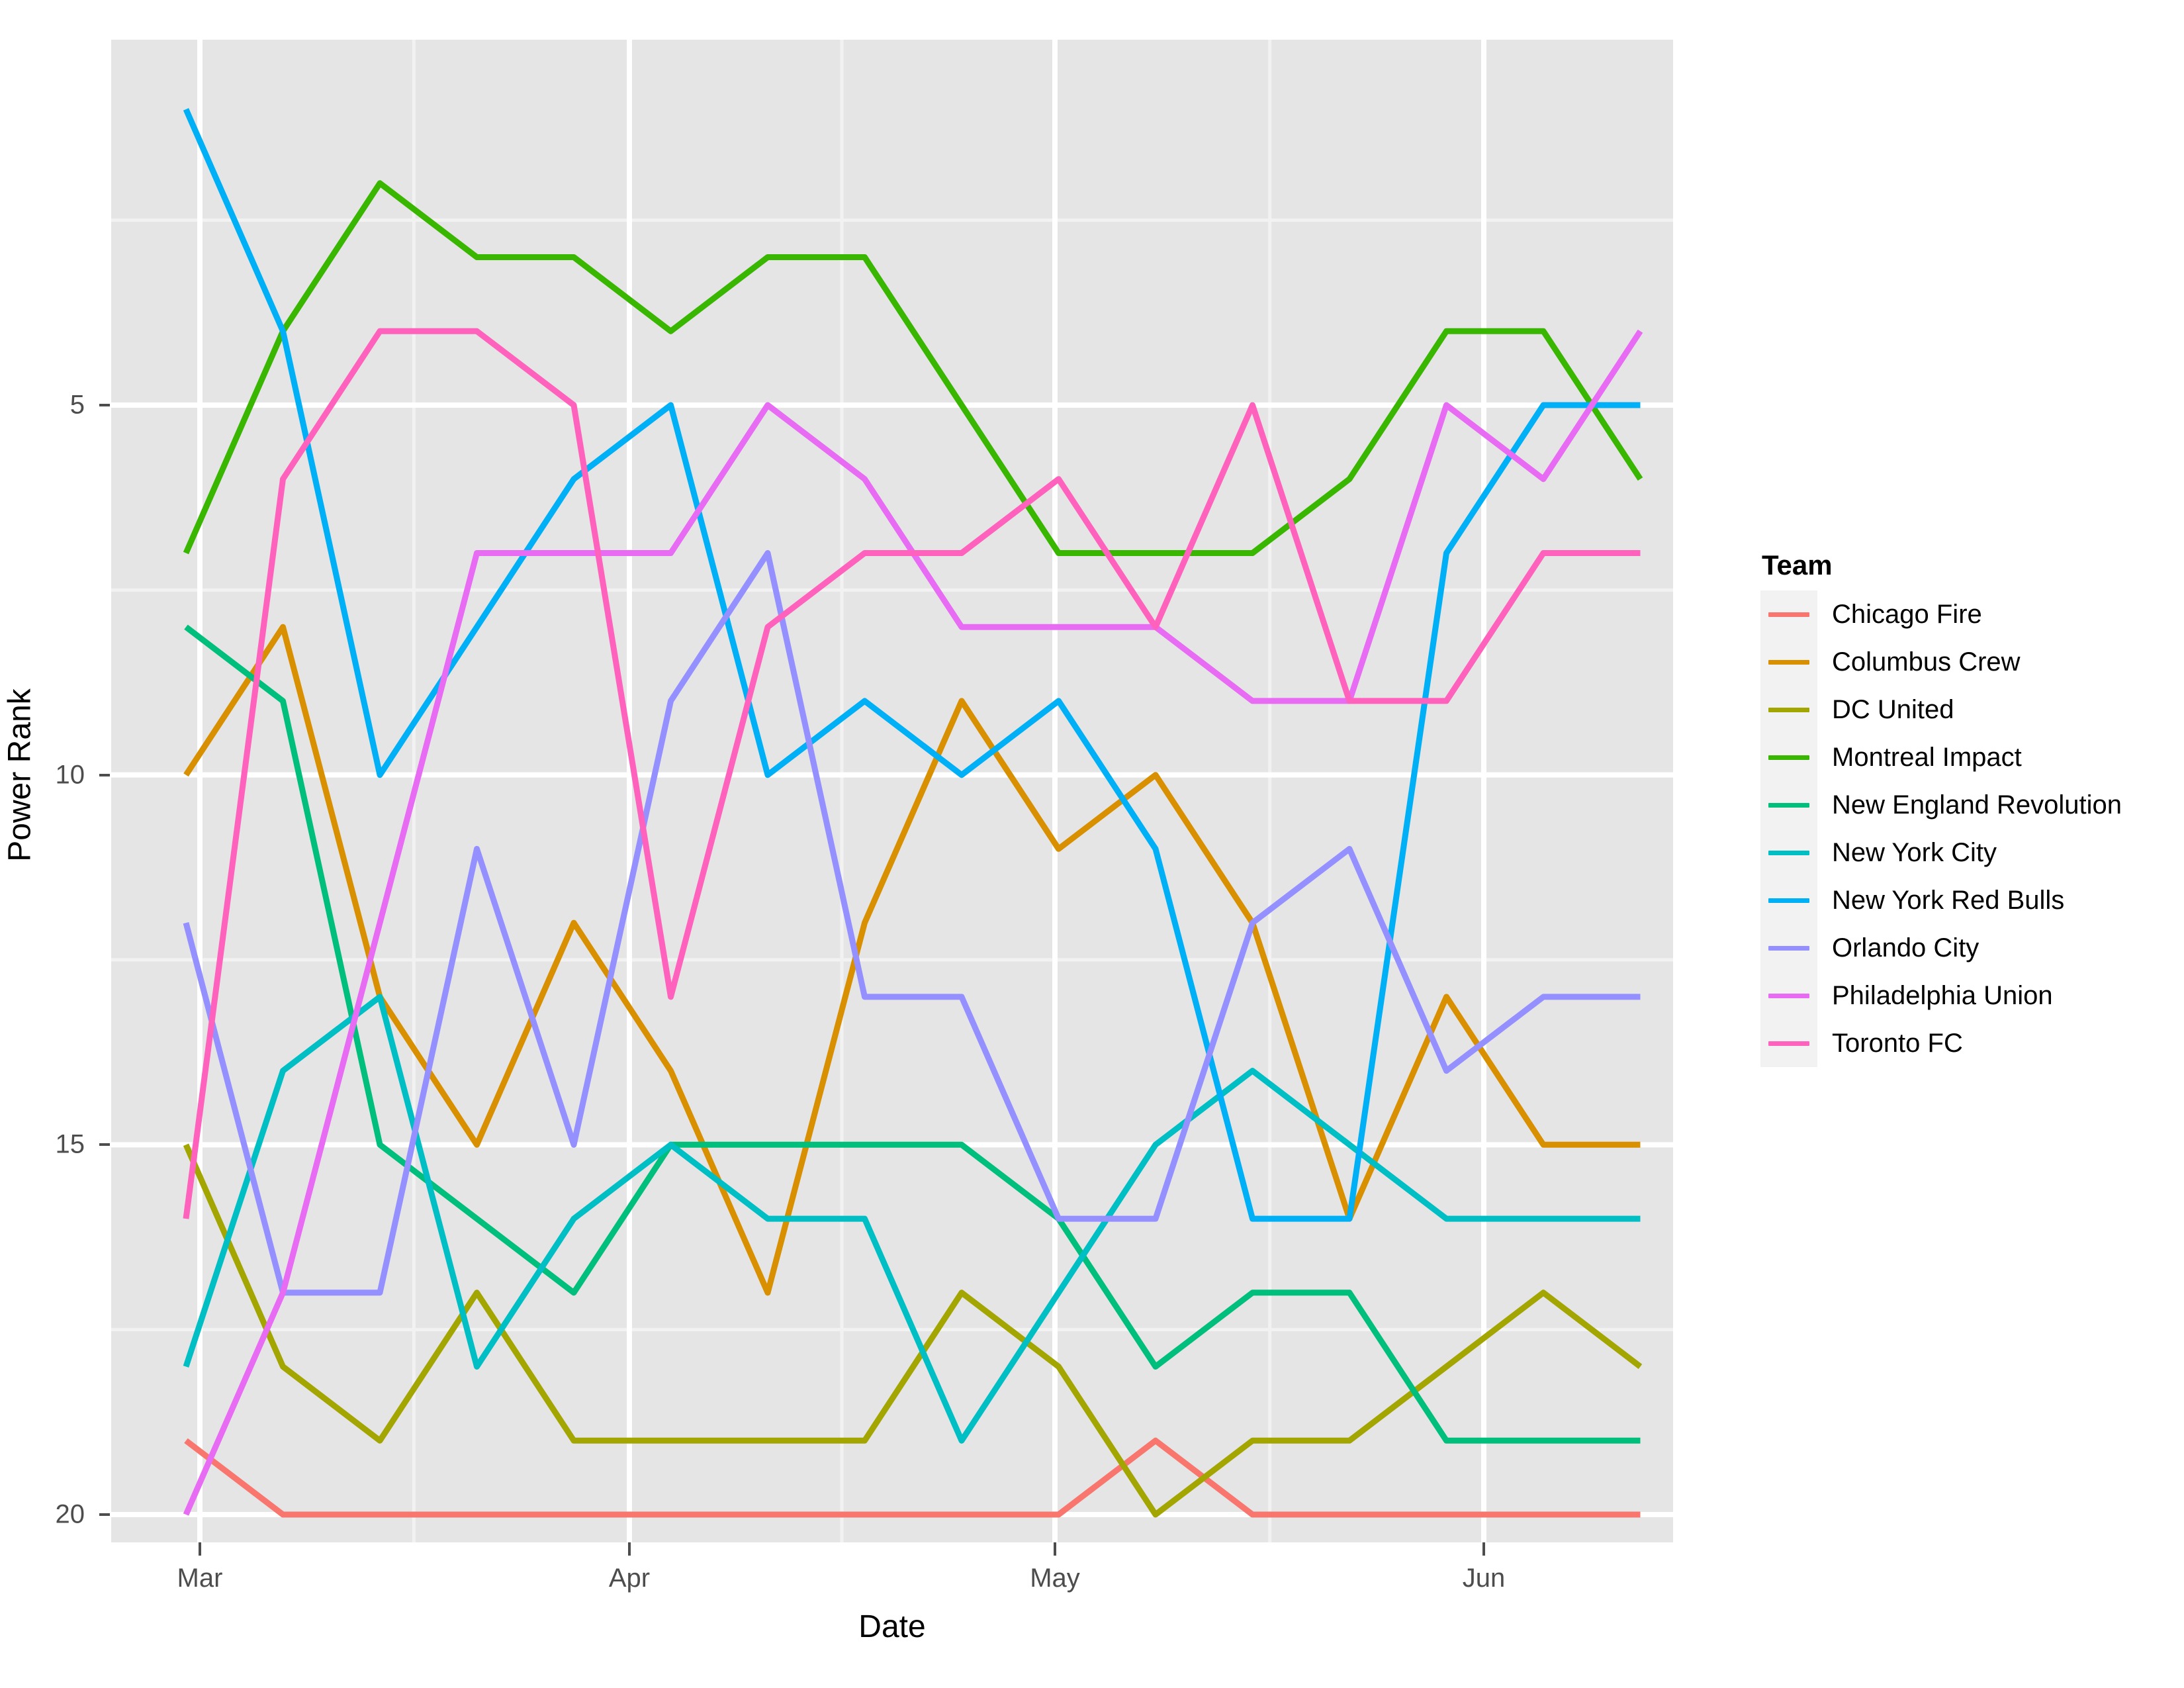 This screenshot has width=2184, height=1688. Describe the element at coordinates (892, 1626) in the screenshot. I see `x-axis-title: Date` at that location.